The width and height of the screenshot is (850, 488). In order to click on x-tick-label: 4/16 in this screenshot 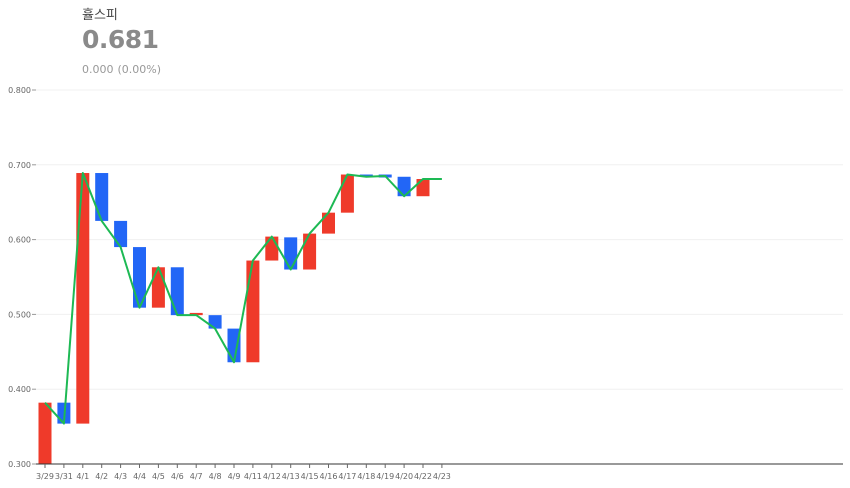, I will do `click(329, 476)`.